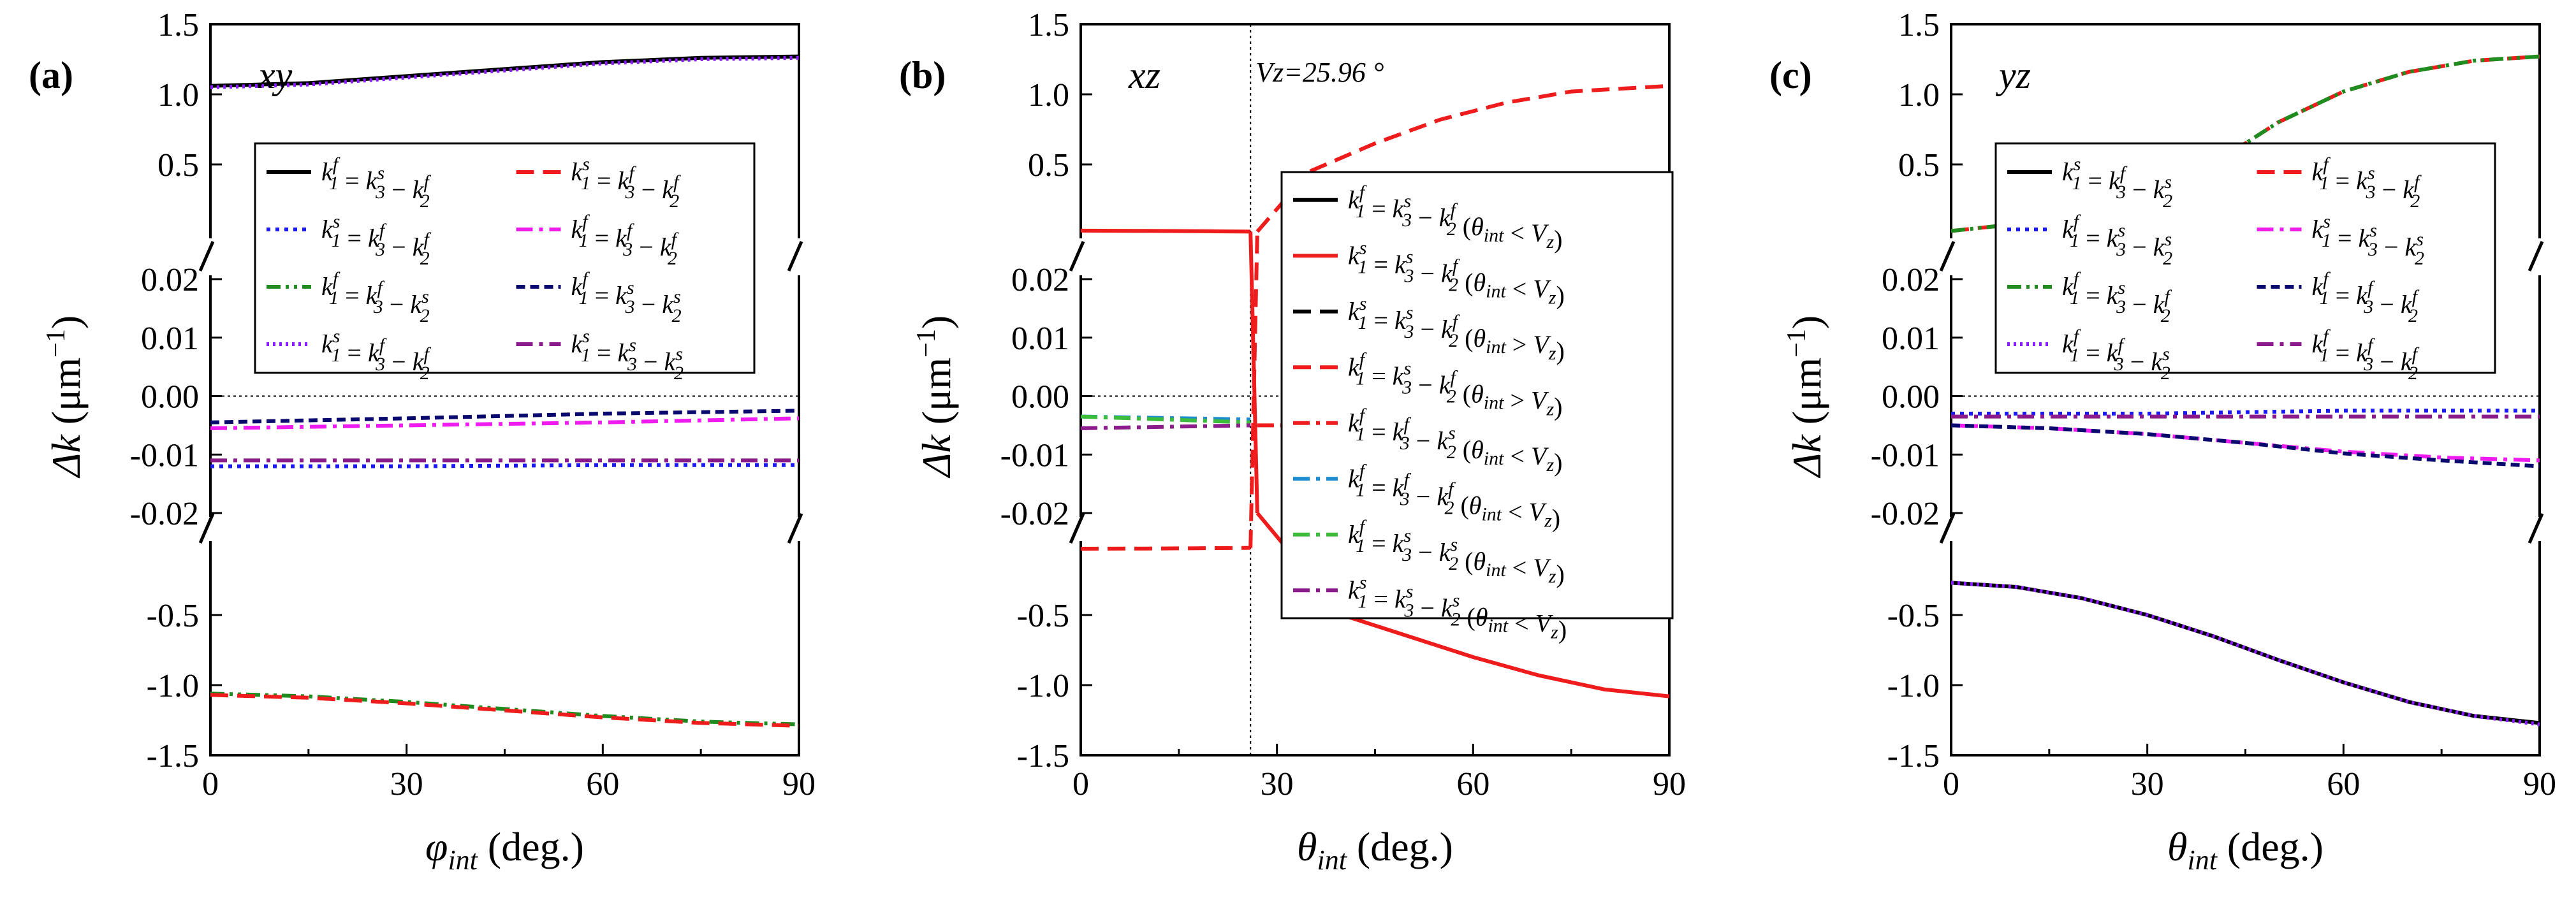  What do you see at coordinates (505, 72) in the screenshot?
I see `series-line-upper-violet` at bounding box center [505, 72].